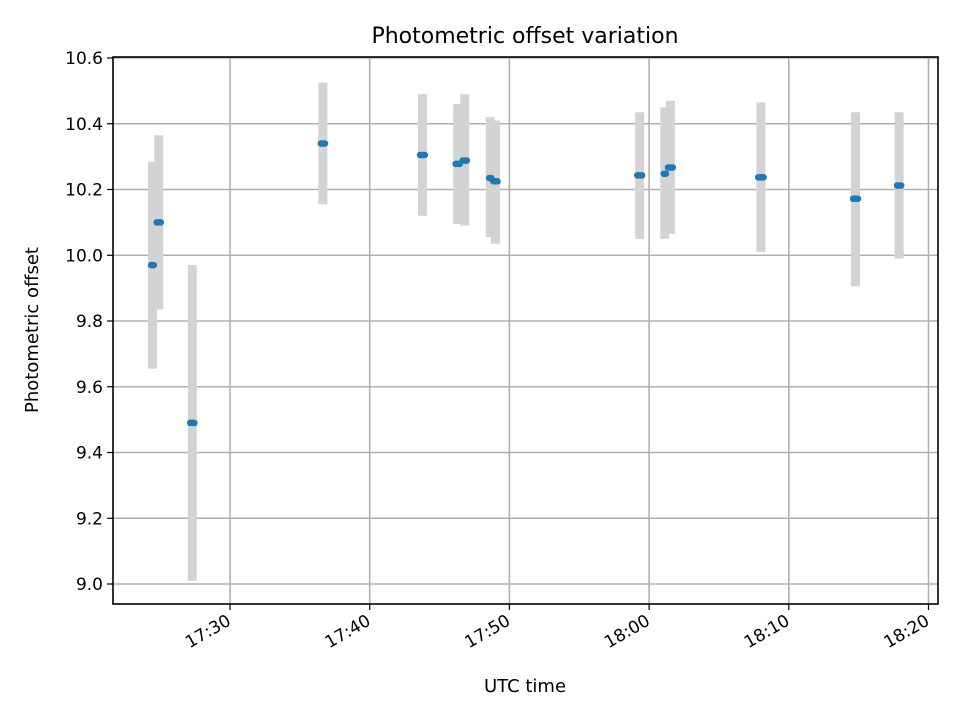  I want to click on y-tick-label: 10.6, so click(84, 59).